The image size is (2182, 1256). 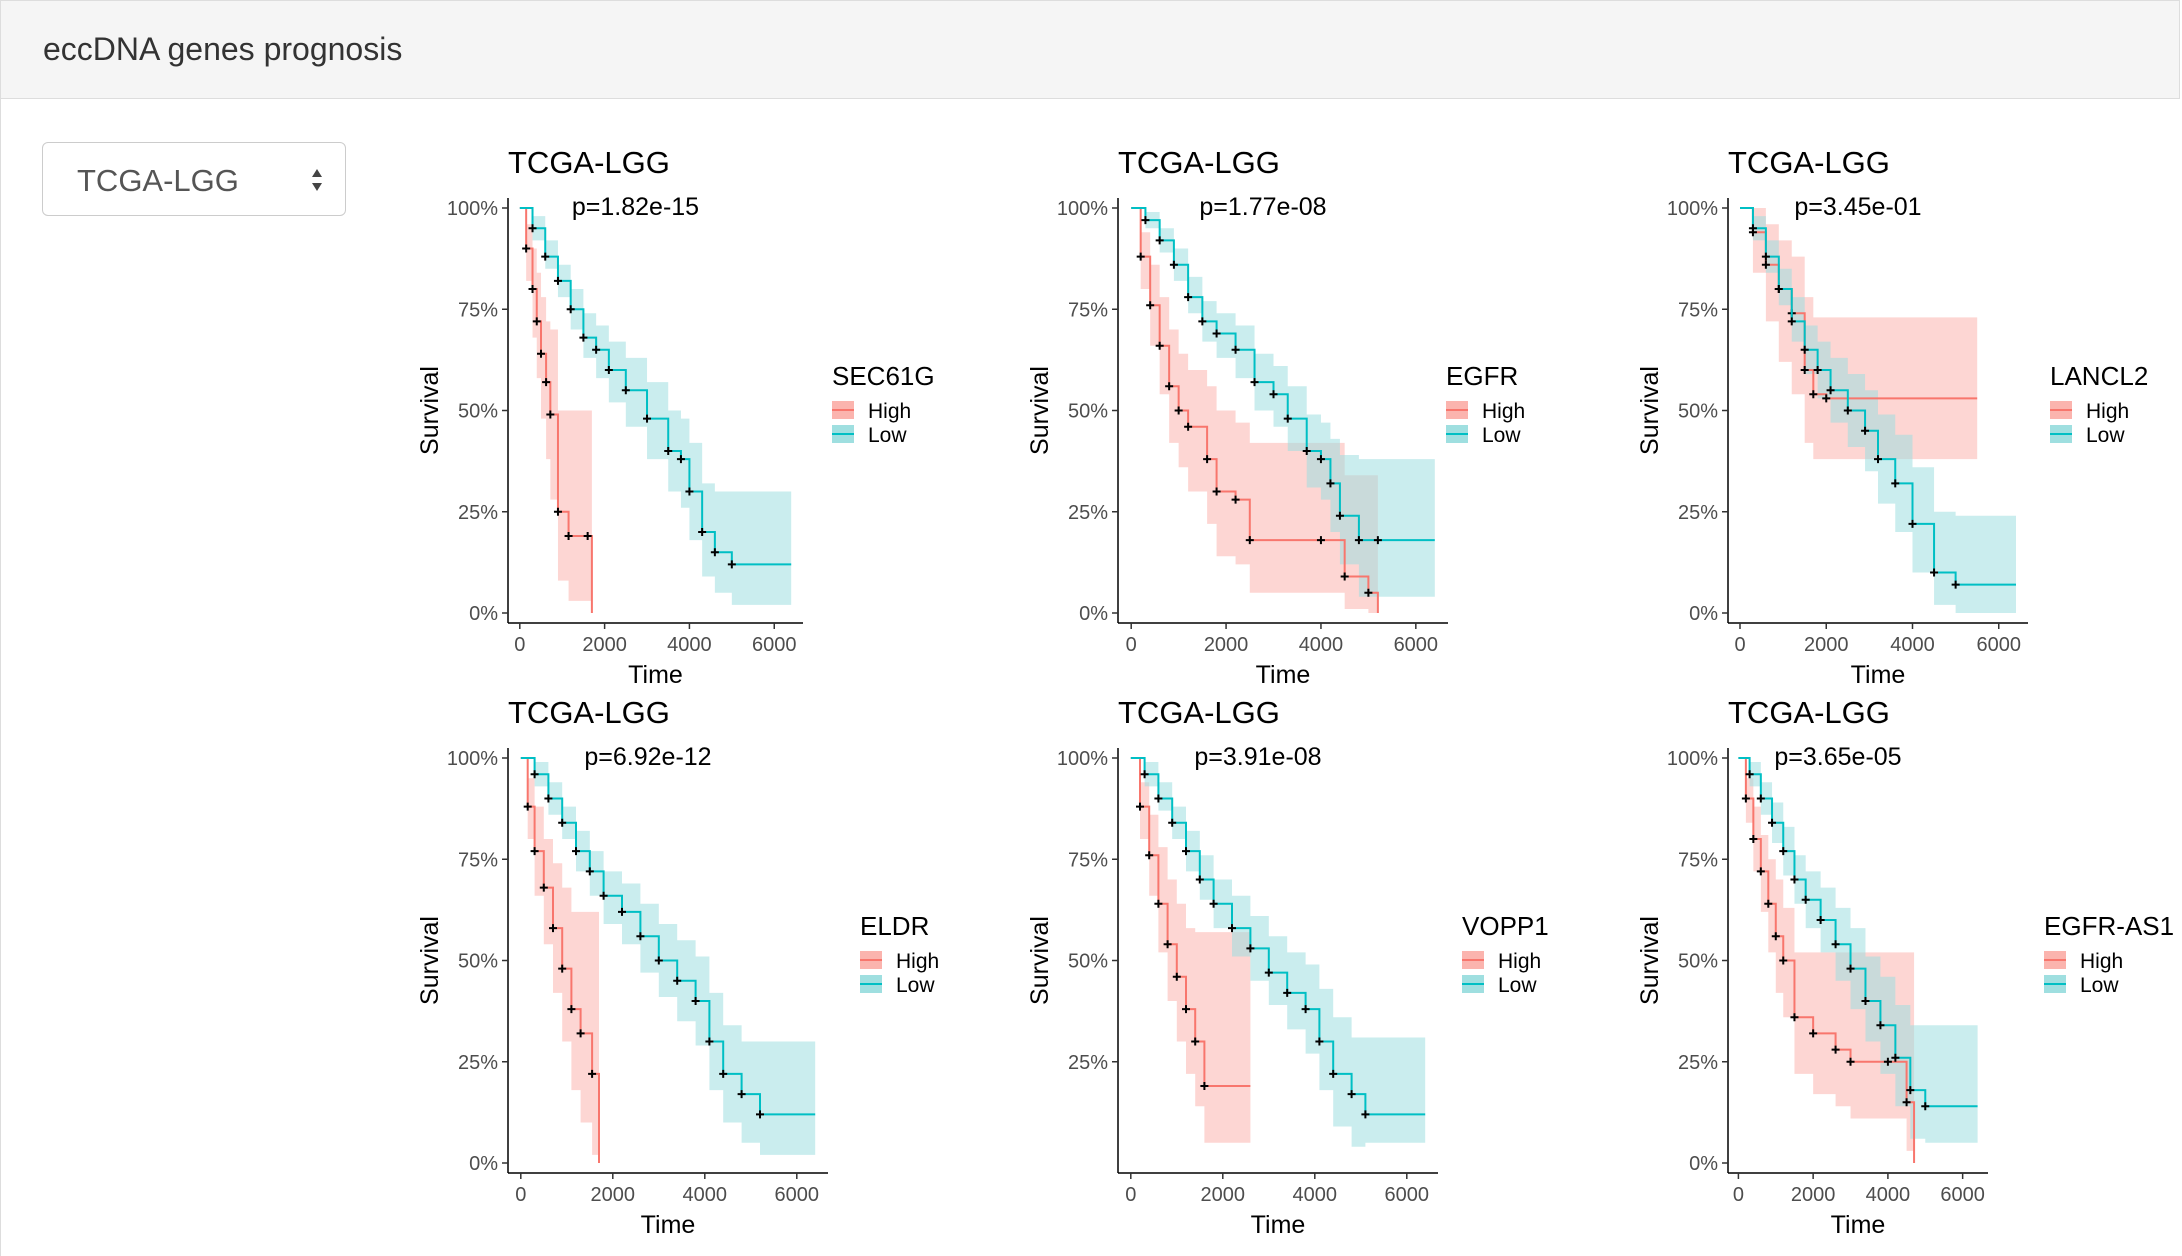 I want to click on p-value-label: p=1.82e-15, so click(x=635, y=207).